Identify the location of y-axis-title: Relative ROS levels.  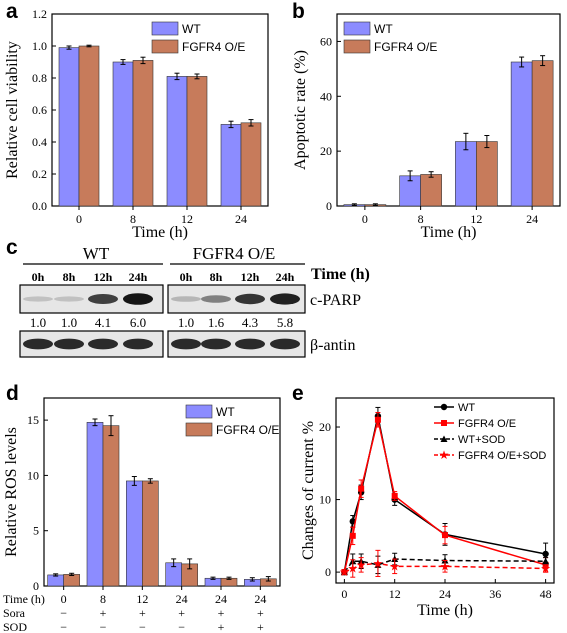
(11, 492).